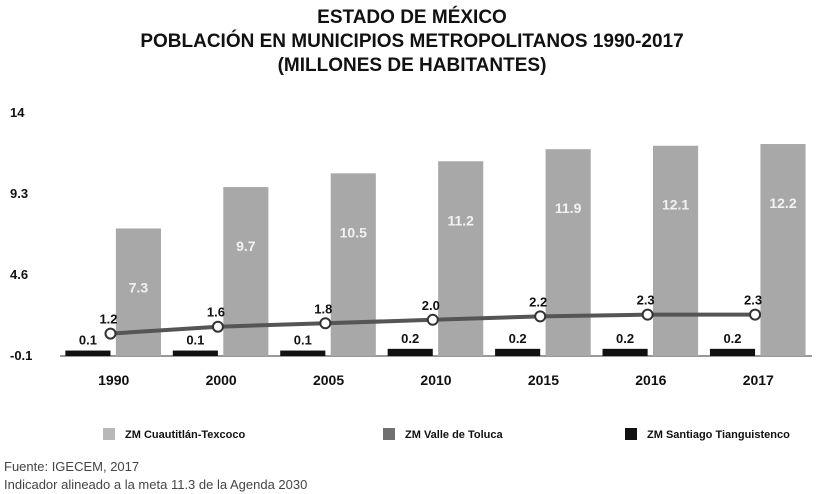  Describe the element at coordinates (650, 380) in the screenshot. I see `x-tick-label: 2016` at that location.